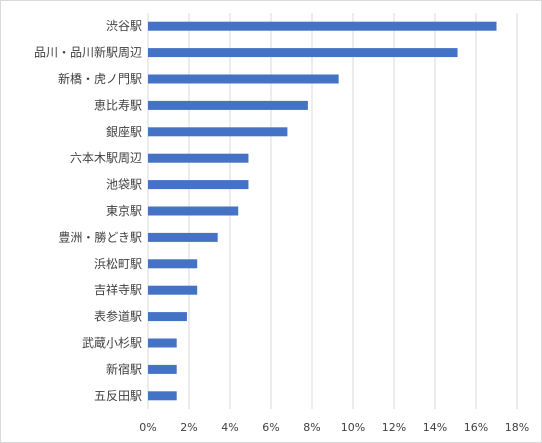 The height and width of the screenshot is (443, 542). What do you see at coordinates (476, 427) in the screenshot?
I see `x-tick-label: 16%` at bounding box center [476, 427].